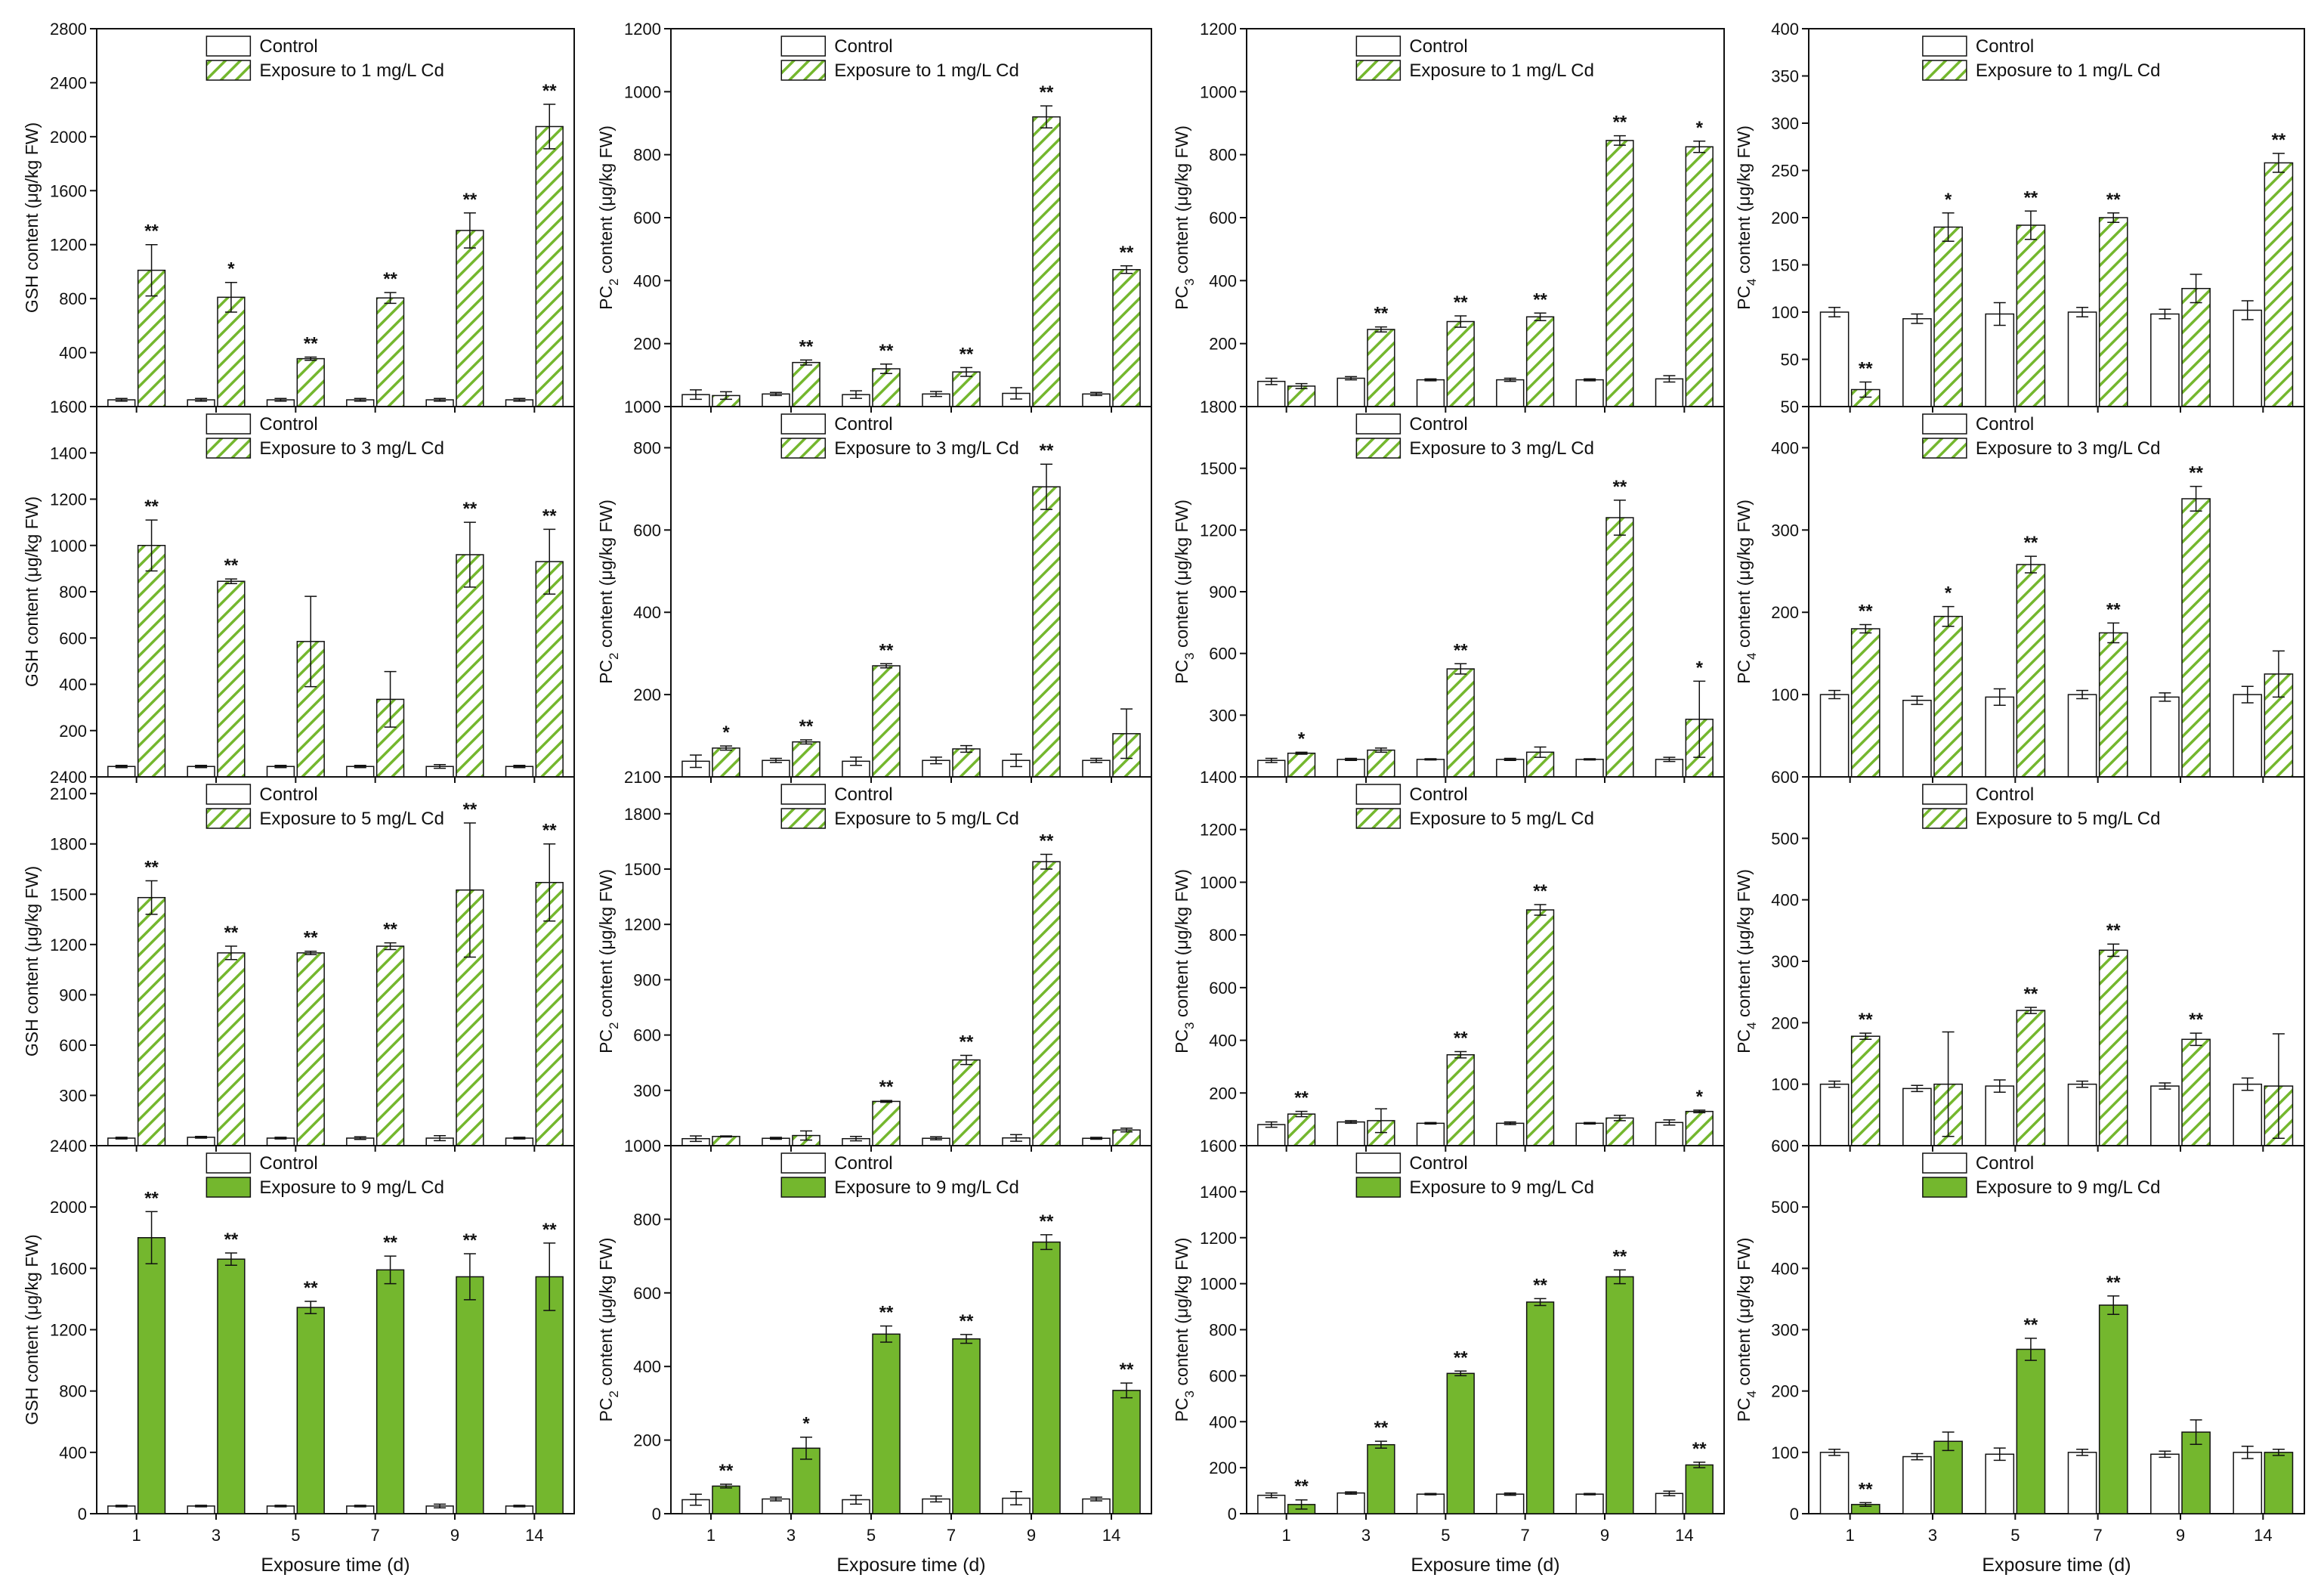 The height and width of the screenshot is (1587, 2324). What do you see at coordinates (927, 70) in the screenshot?
I see `legend-label-treatment: Exposure to 1 mg/L Cd` at bounding box center [927, 70].